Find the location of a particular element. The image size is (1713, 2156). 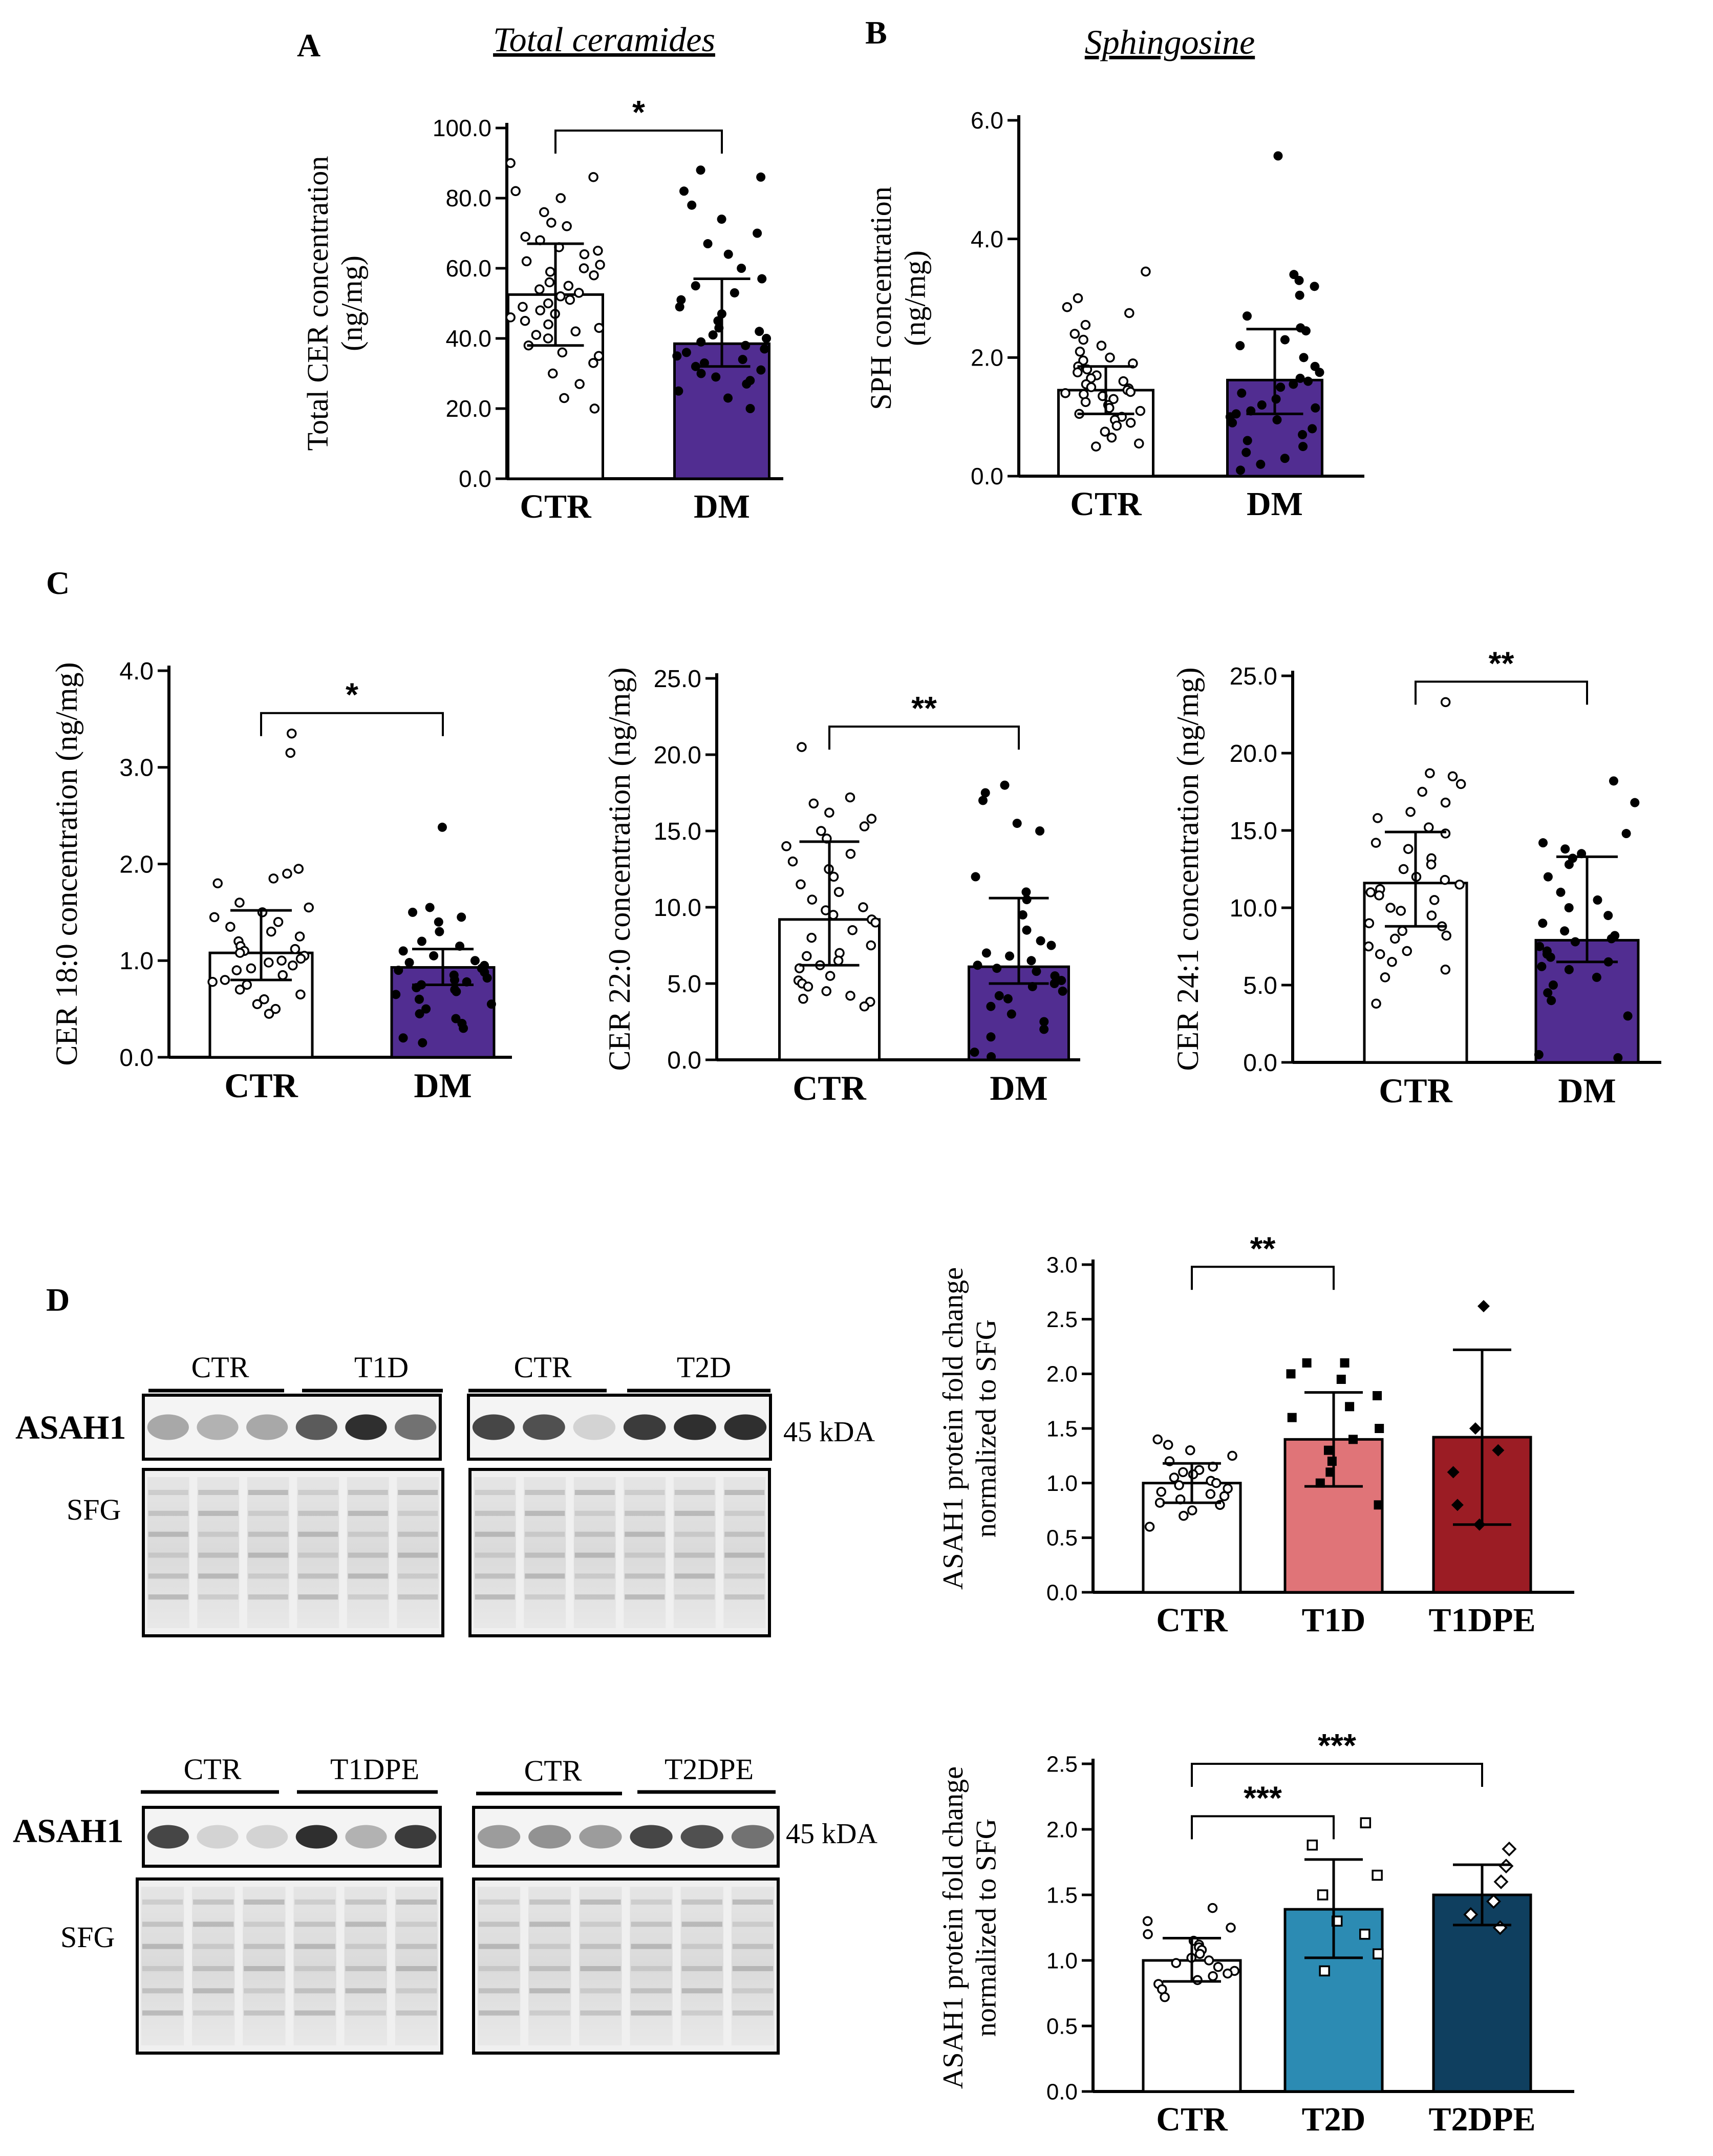

blot-image-sfg-t1d is located at coordinates (293, 1552).